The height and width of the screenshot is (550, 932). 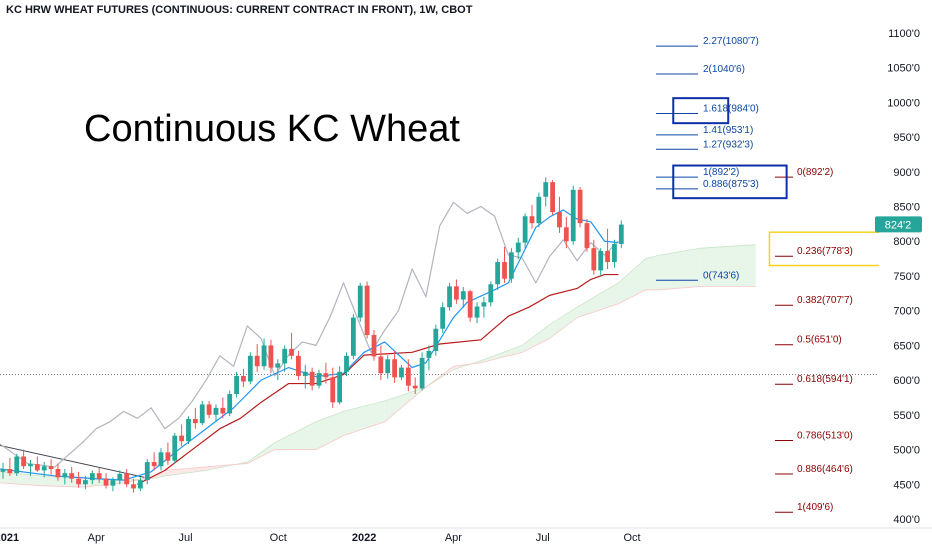 What do you see at coordinates (906, 485) in the screenshot?
I see `price-tick-label: 450'0` at bounding box center [906, 485].